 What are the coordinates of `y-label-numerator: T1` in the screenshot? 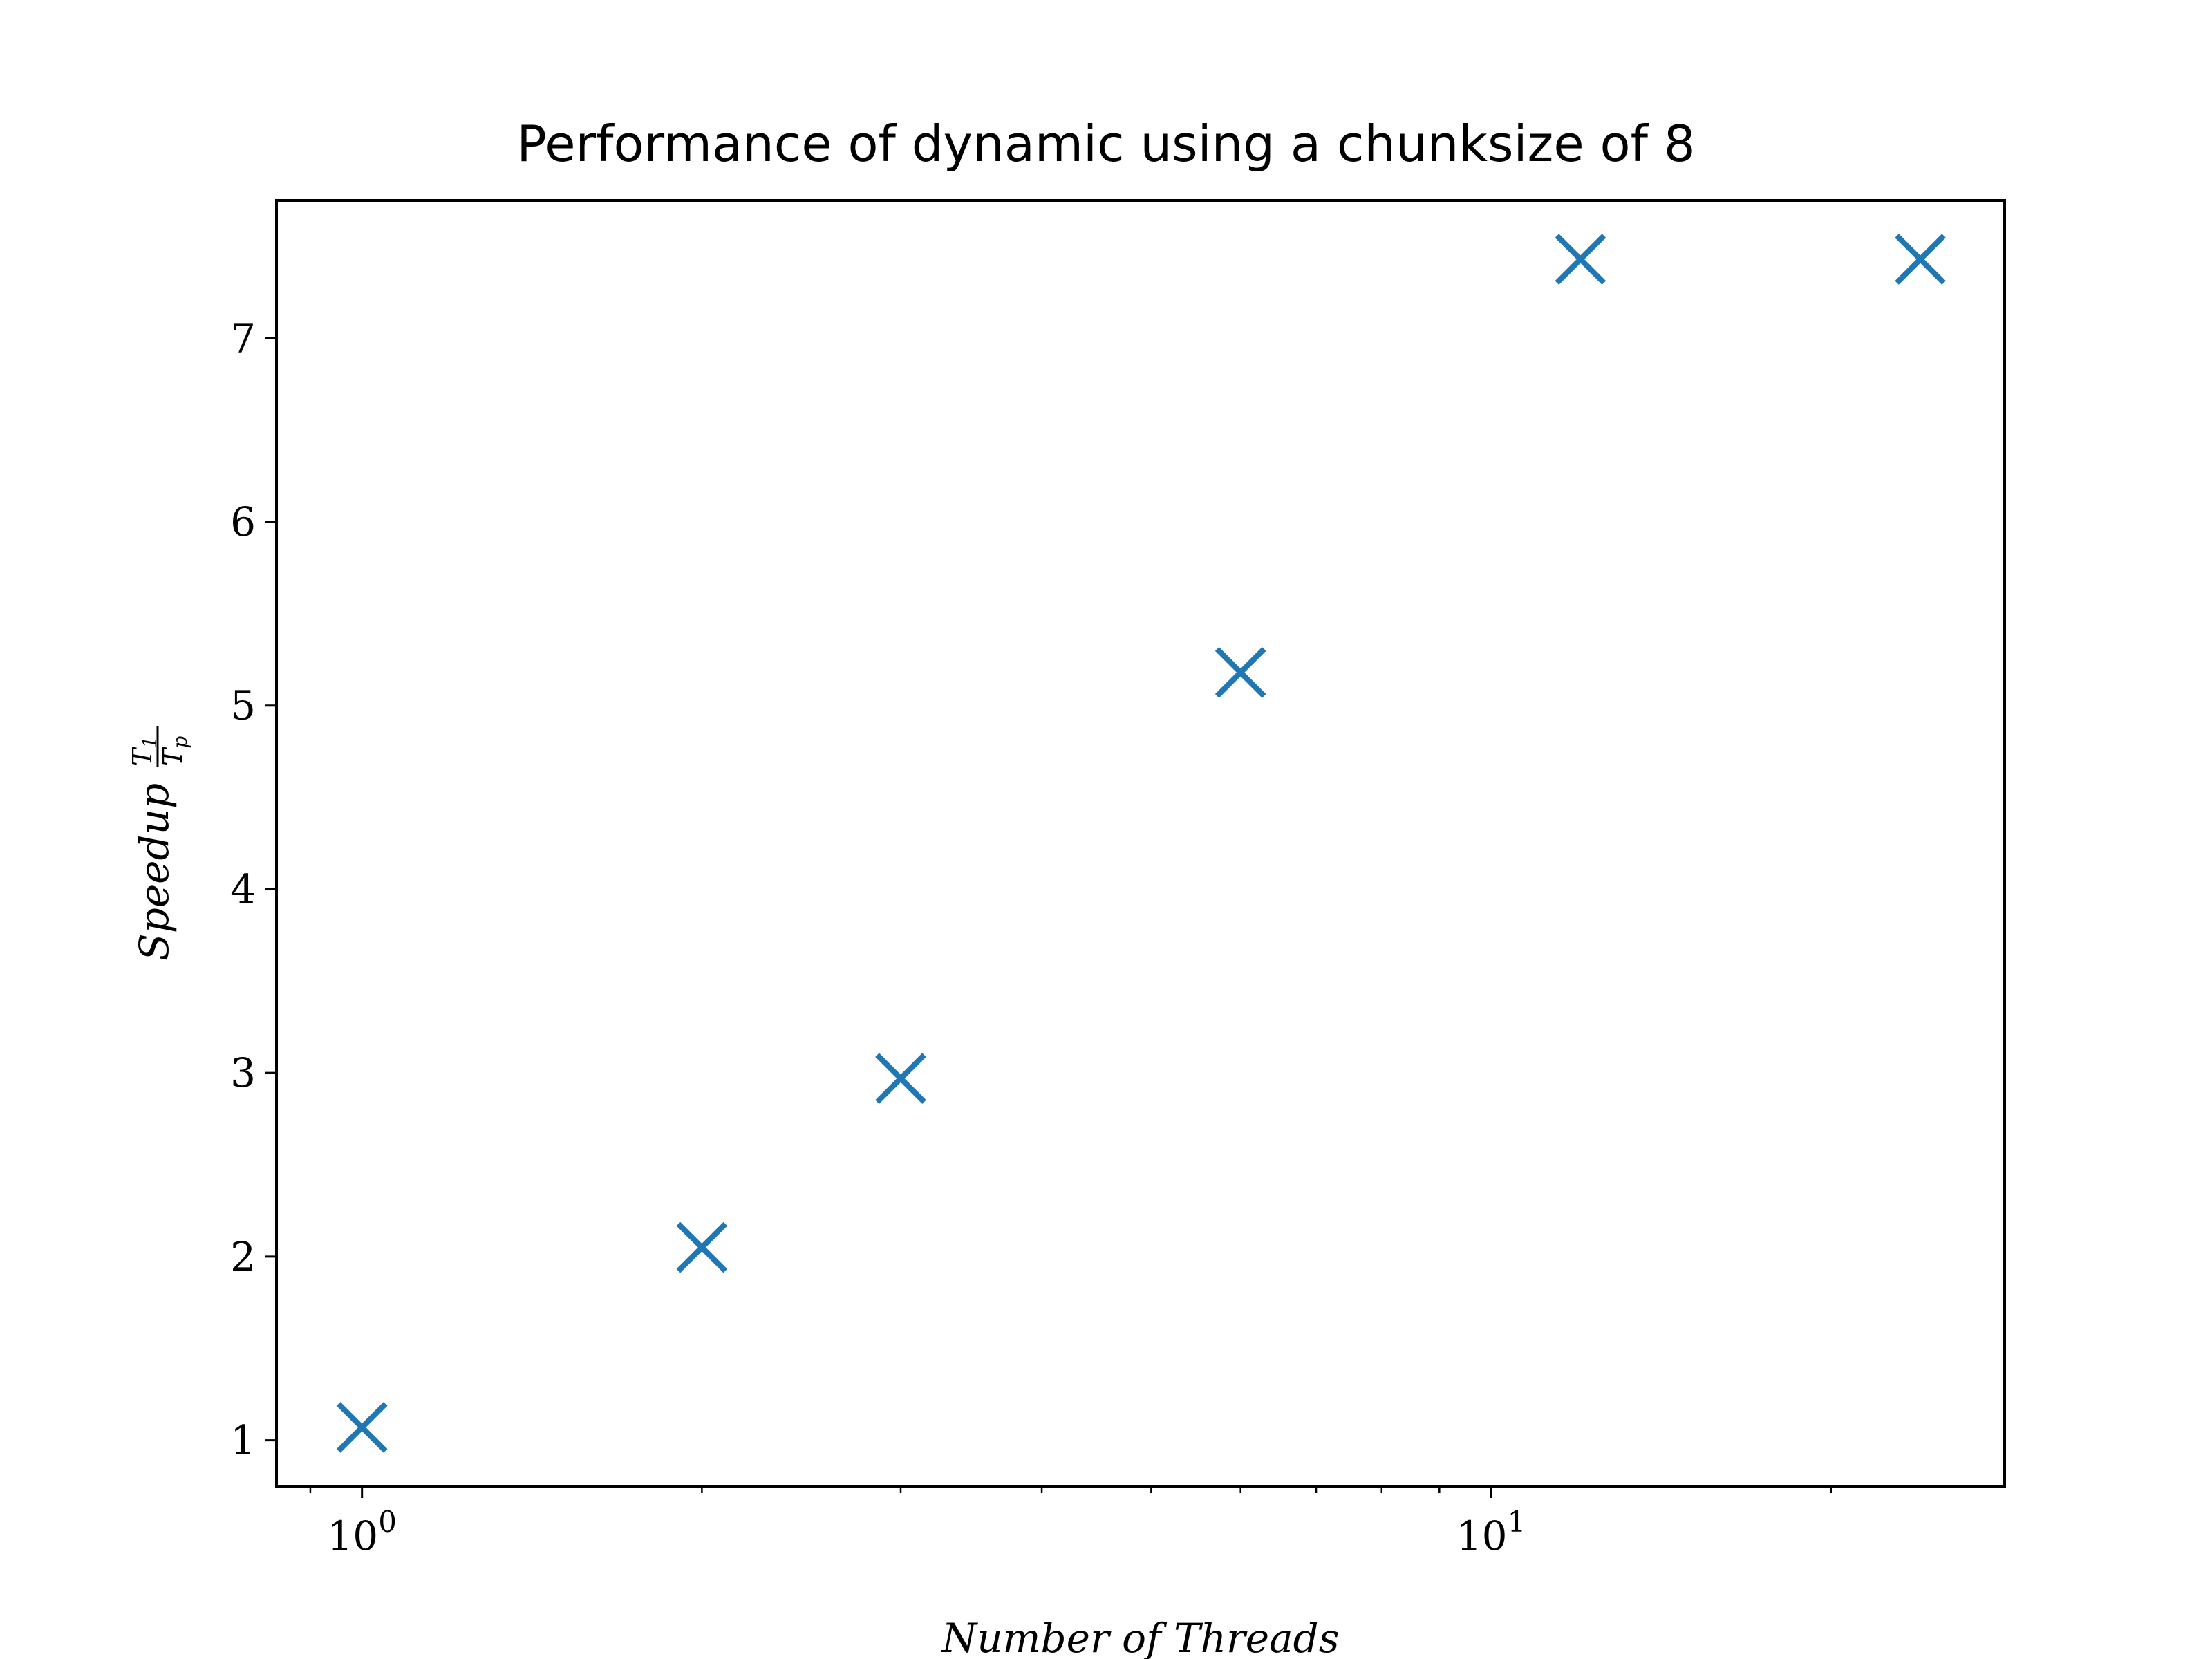 It's located at (144, 751).